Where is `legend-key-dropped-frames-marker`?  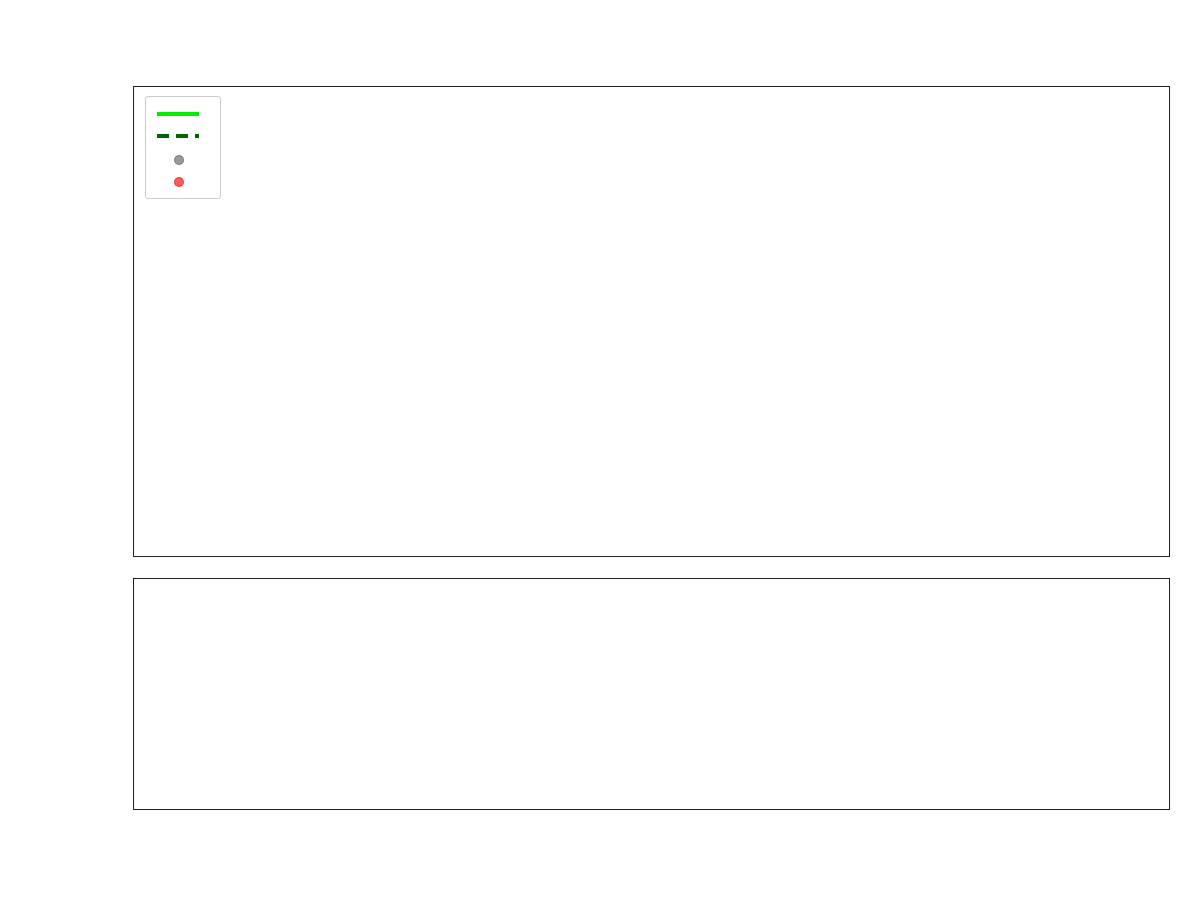 legend-key-dropped-frames-marker is located at coordinates (178, 180).